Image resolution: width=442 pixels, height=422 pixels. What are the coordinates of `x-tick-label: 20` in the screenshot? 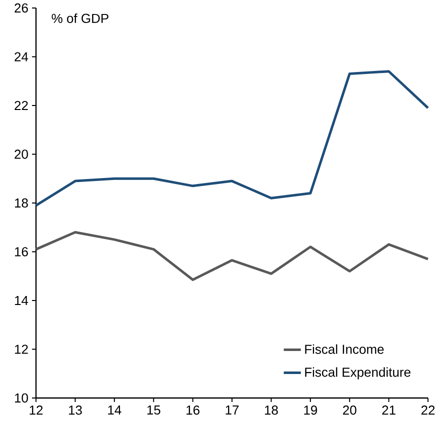 It's located at (349, 410).